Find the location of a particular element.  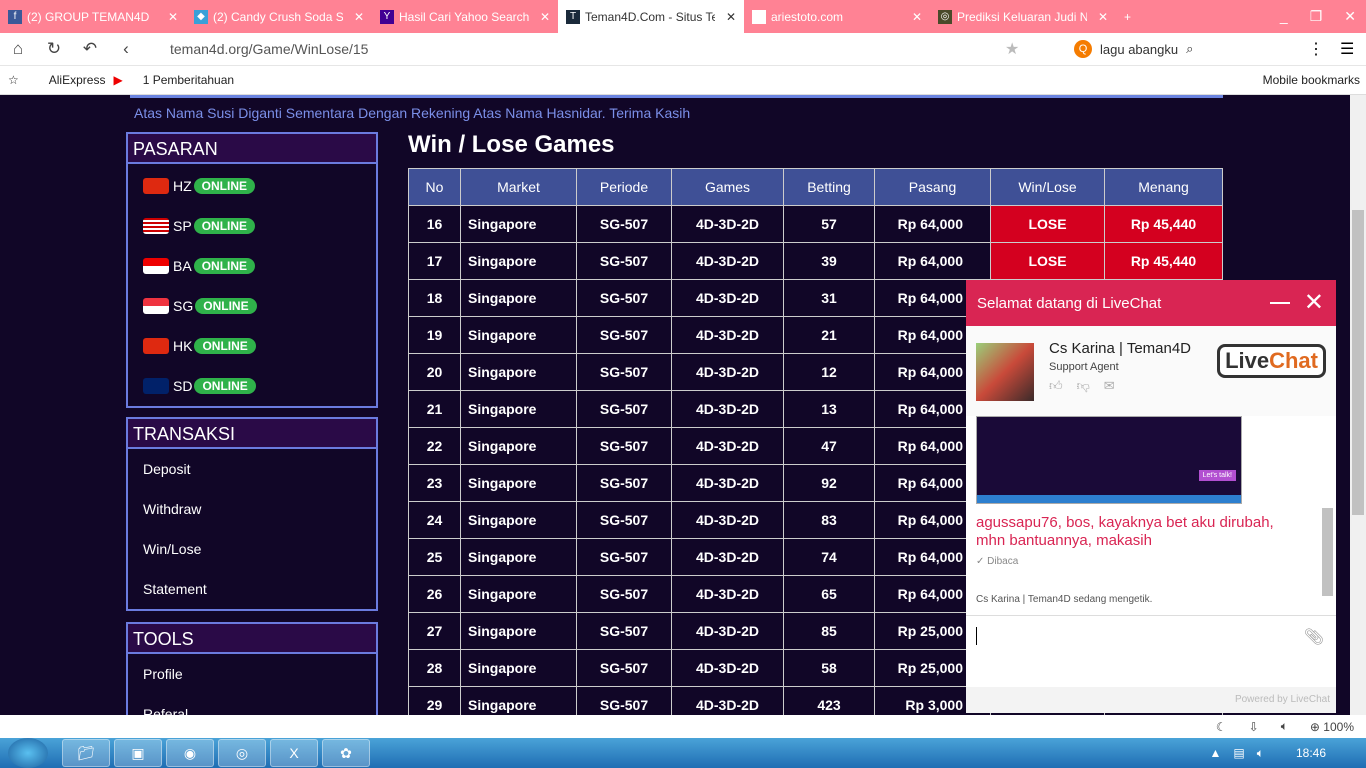

avast-icon: ▲ is located at coordinates (1215, 753).